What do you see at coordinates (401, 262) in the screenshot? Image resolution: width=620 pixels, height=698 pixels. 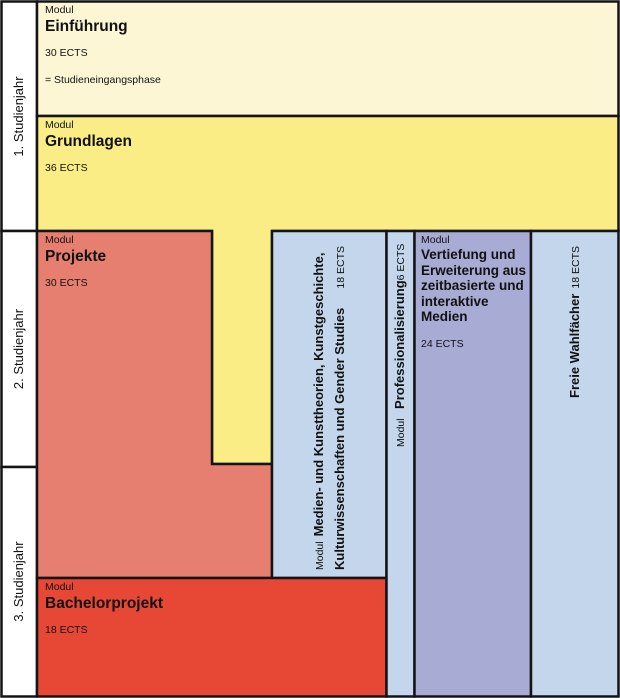 I see `module-ects: 6 ECTS` at bounding box center [401, 262].